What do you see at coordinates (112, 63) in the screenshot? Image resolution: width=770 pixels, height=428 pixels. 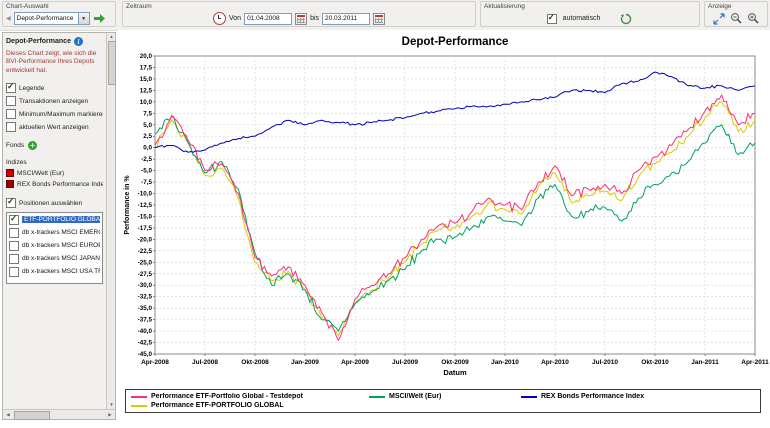 I see `vertical-scroll-thumb` at bounding box center [112, 63].